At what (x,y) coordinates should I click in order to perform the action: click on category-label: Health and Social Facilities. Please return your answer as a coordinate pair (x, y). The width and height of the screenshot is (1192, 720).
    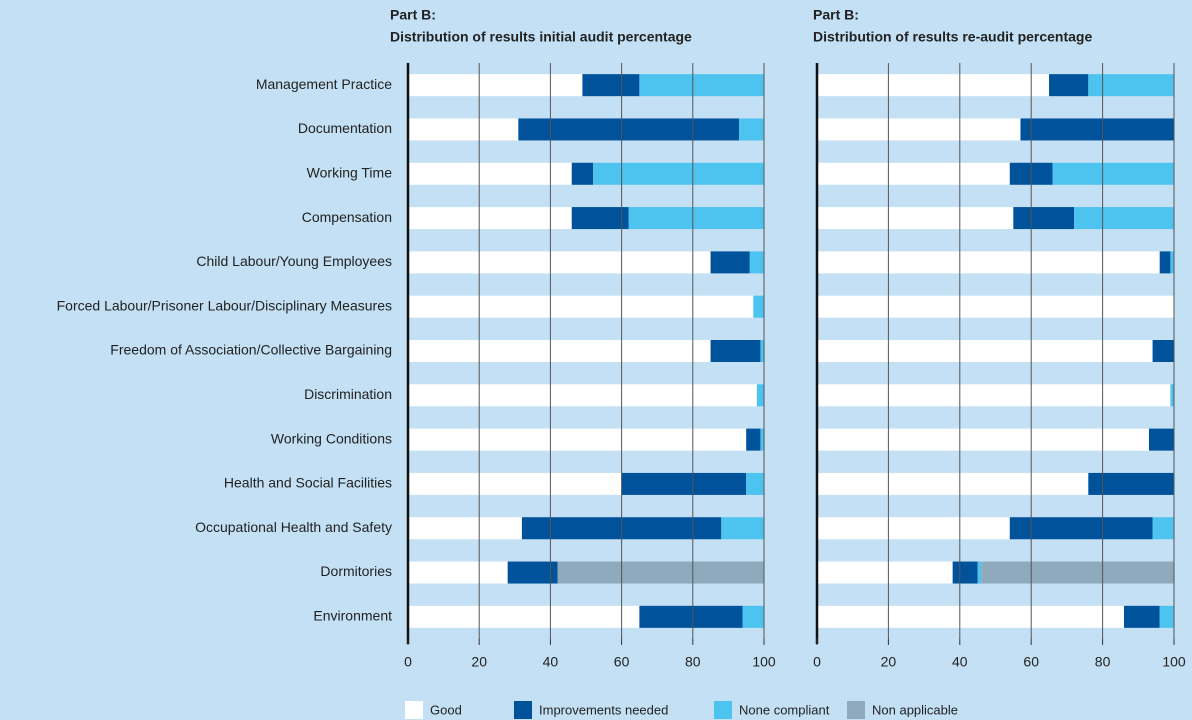
    Looking at the image, I should click on (308, 483).